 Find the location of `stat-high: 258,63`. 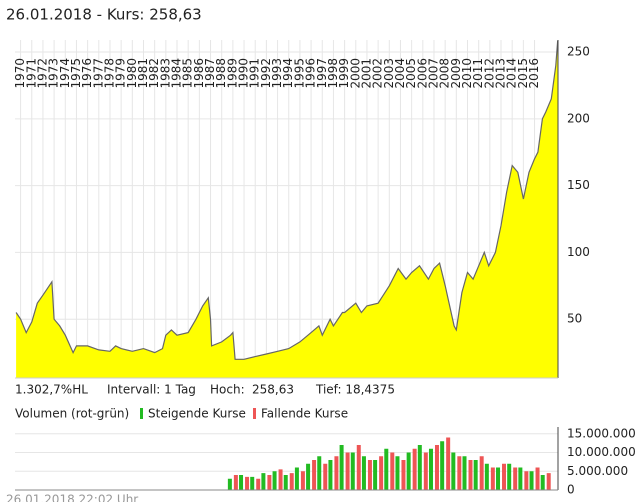

stat-high: 258,63 is located at coordinates (273, 390).